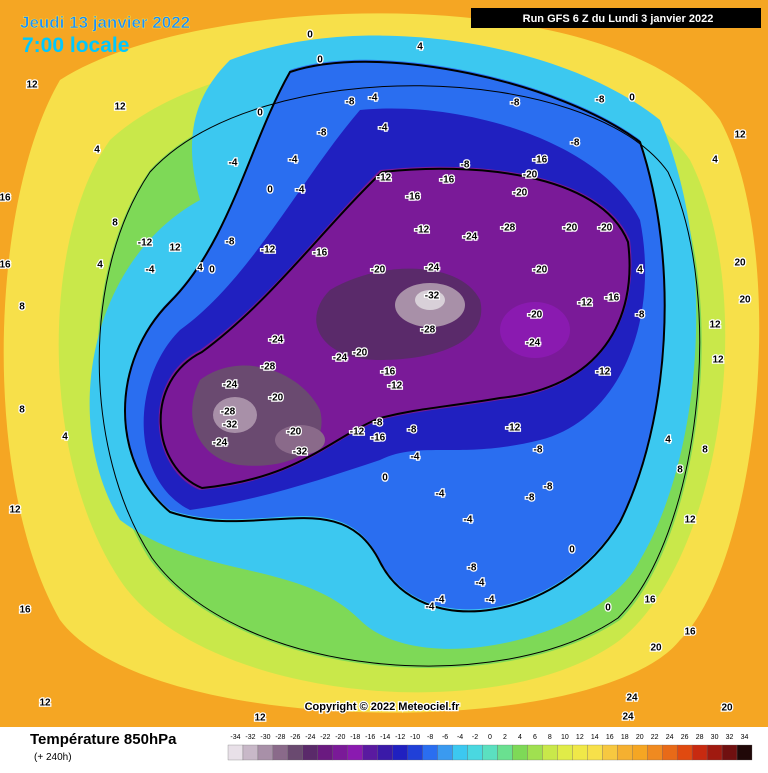 The width and height of the screenshot is (768, 773). Describe the element at coordinates (632, 698) in the screenshot. I see `contour-label: 24` at that location.